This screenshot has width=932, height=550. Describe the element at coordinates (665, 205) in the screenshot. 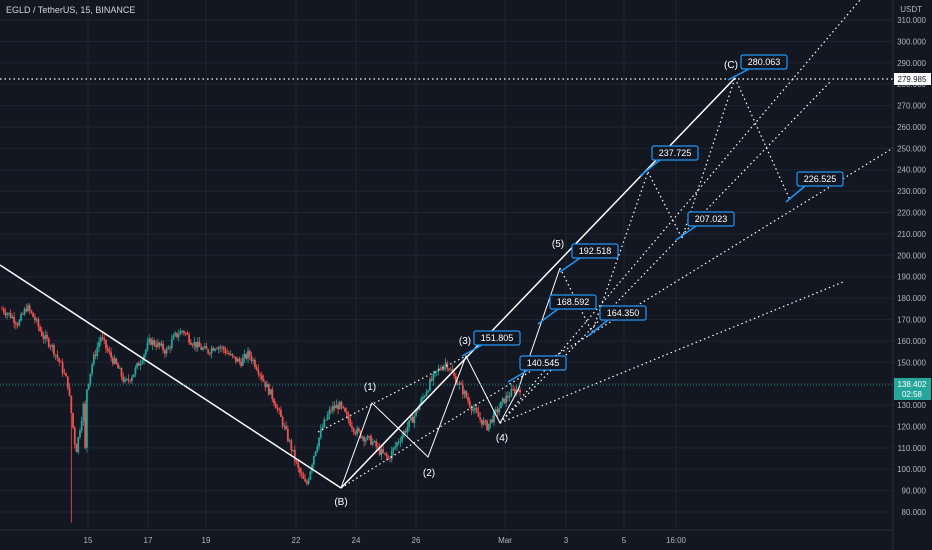

I see `path-b-to-c` at that location.